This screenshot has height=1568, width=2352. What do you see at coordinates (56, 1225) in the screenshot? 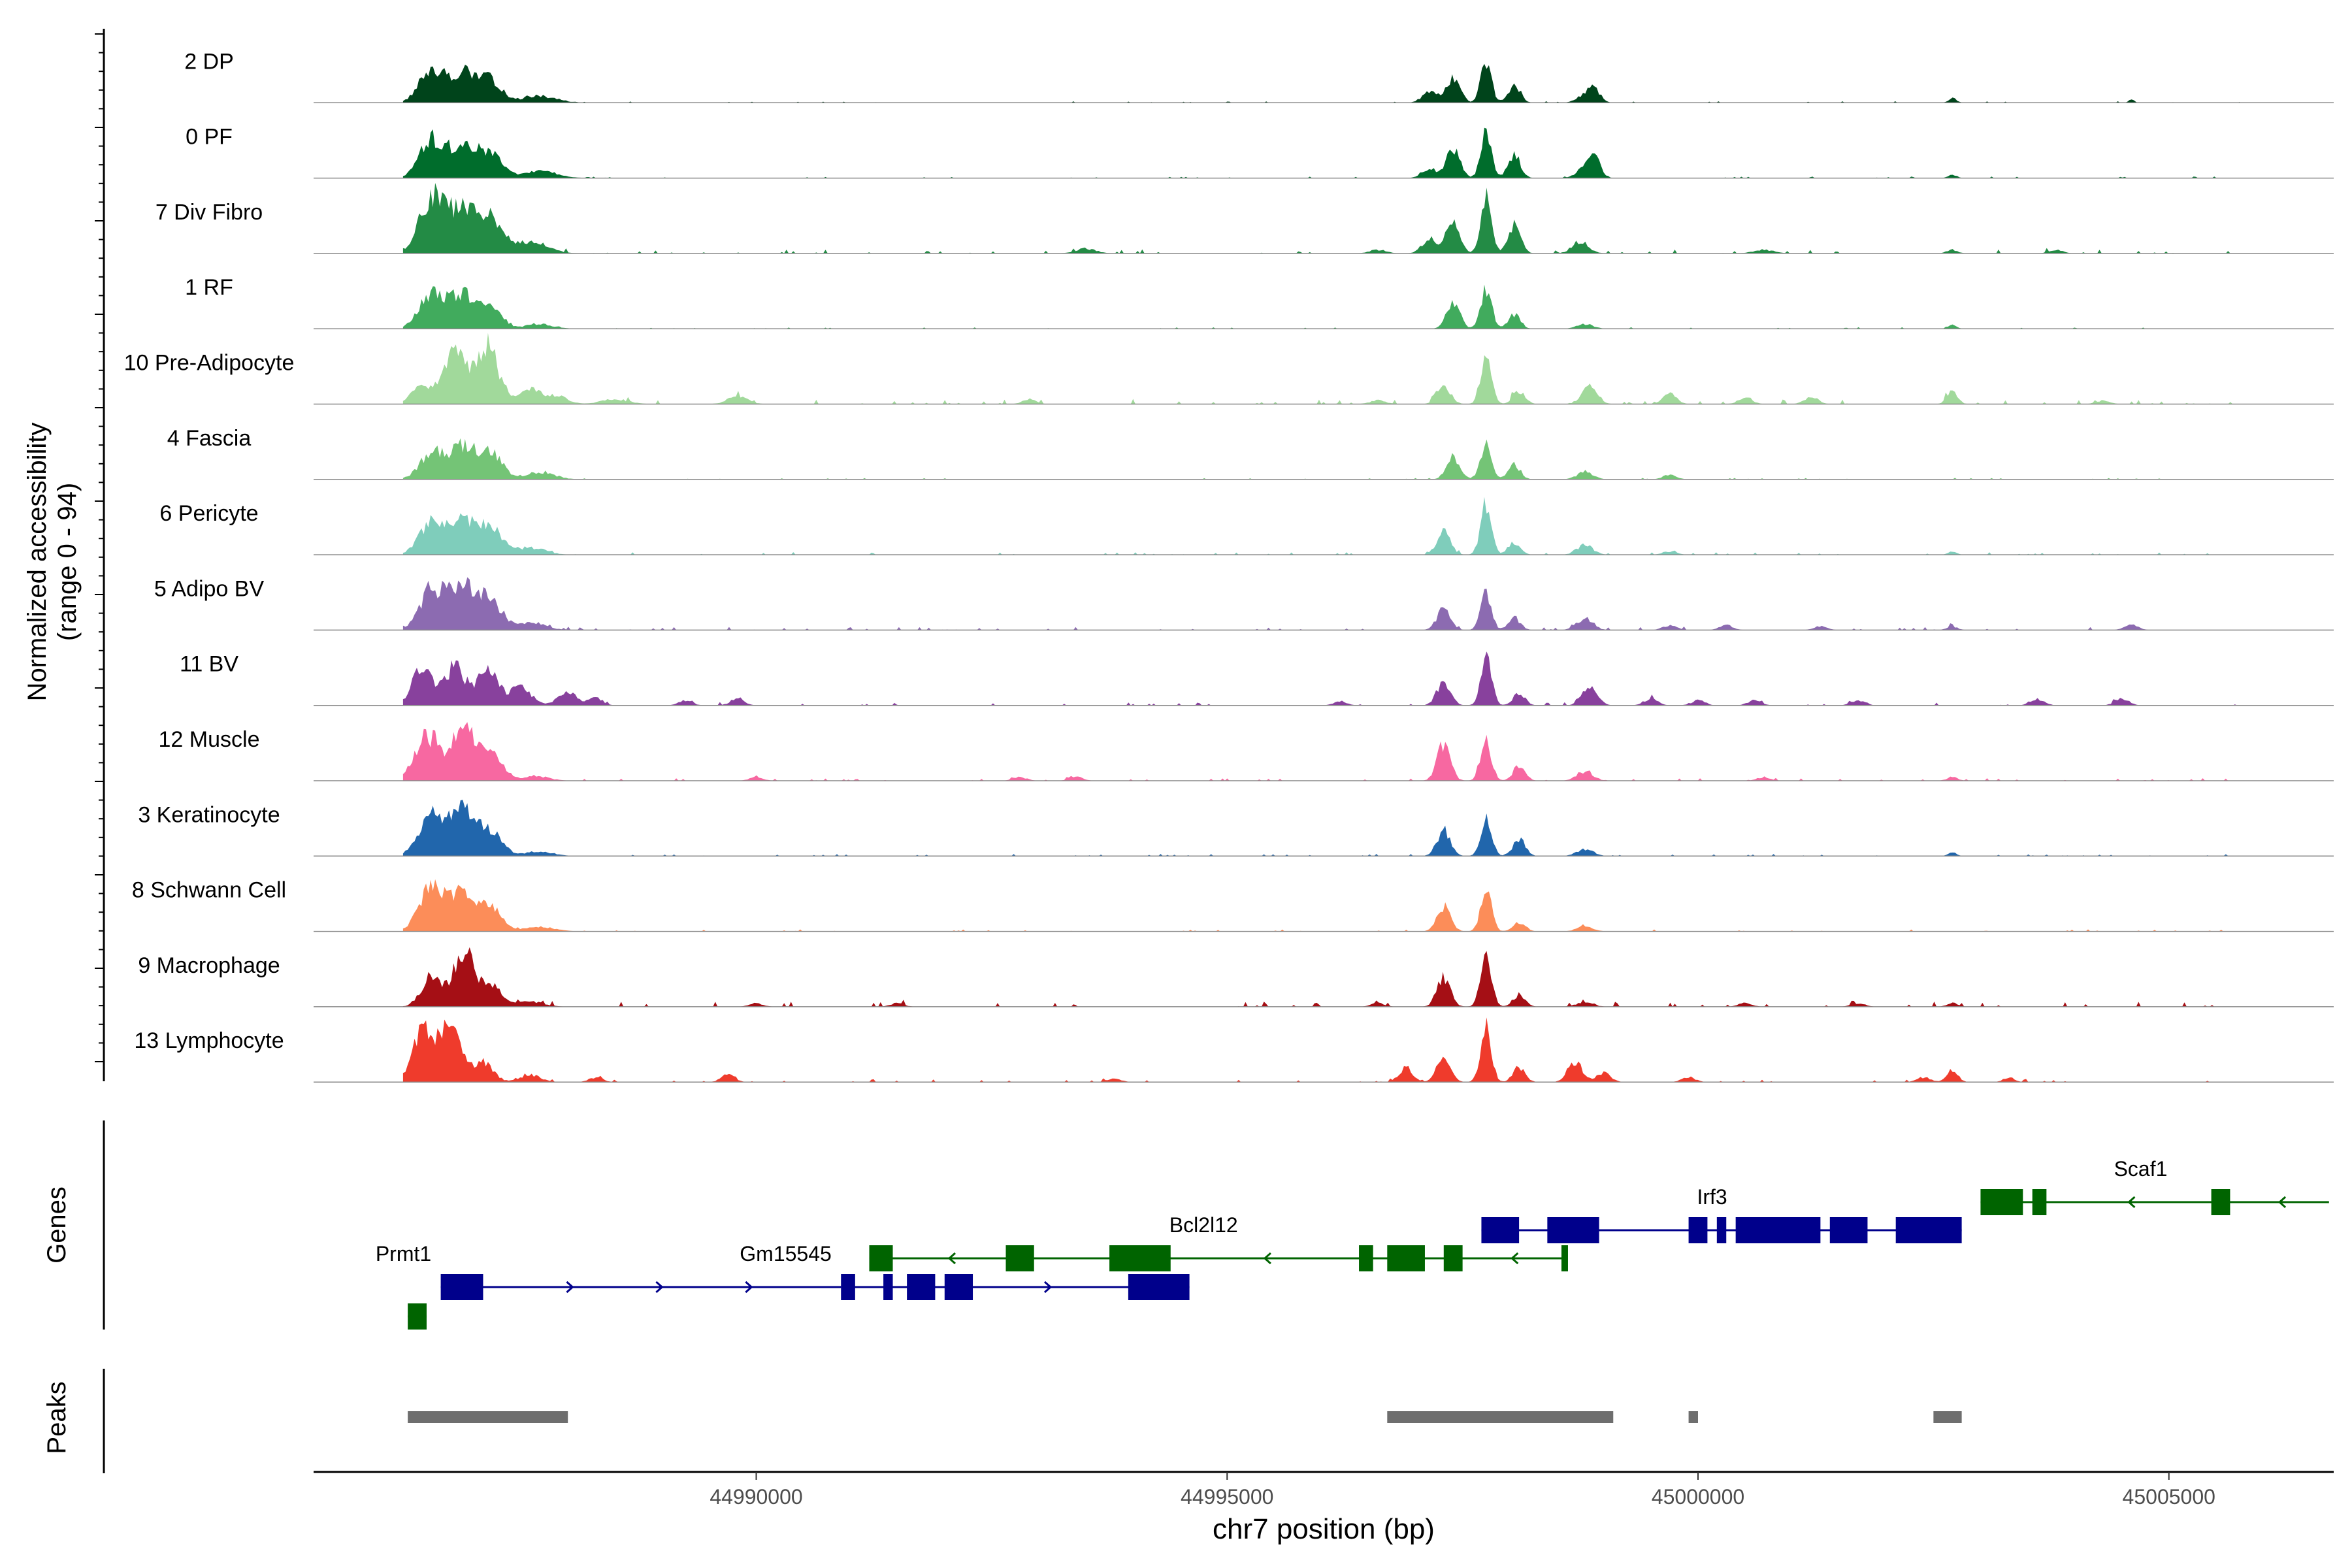
I see `genes-panel-label: Genes` at bounding box center [56, 1225].